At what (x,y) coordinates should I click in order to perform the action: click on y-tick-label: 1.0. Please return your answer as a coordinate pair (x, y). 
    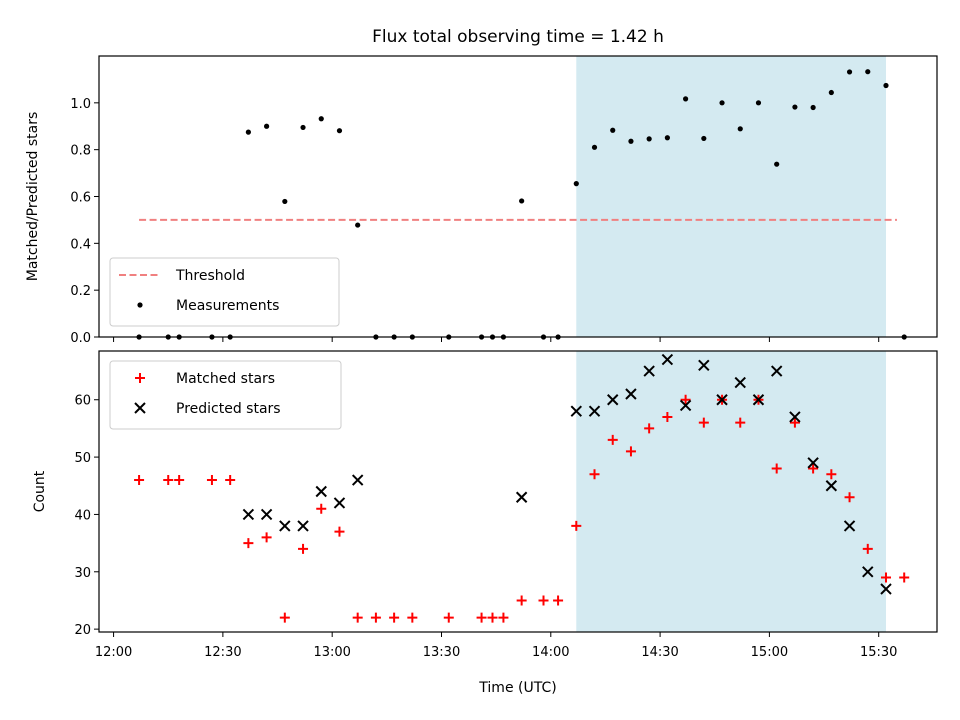
    Looking at the image, I should click on (80, 104).